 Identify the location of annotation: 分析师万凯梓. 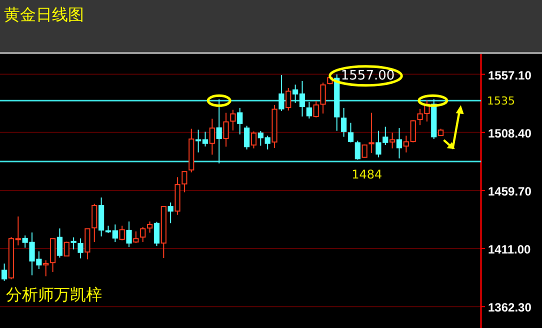
(54, 294).